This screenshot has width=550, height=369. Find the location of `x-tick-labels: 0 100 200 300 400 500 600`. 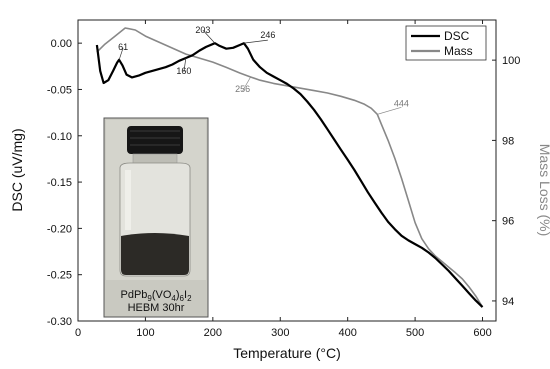

x-tick-labels: 0 100 200 300 400 500 600 is located at coordinates (283, 333).